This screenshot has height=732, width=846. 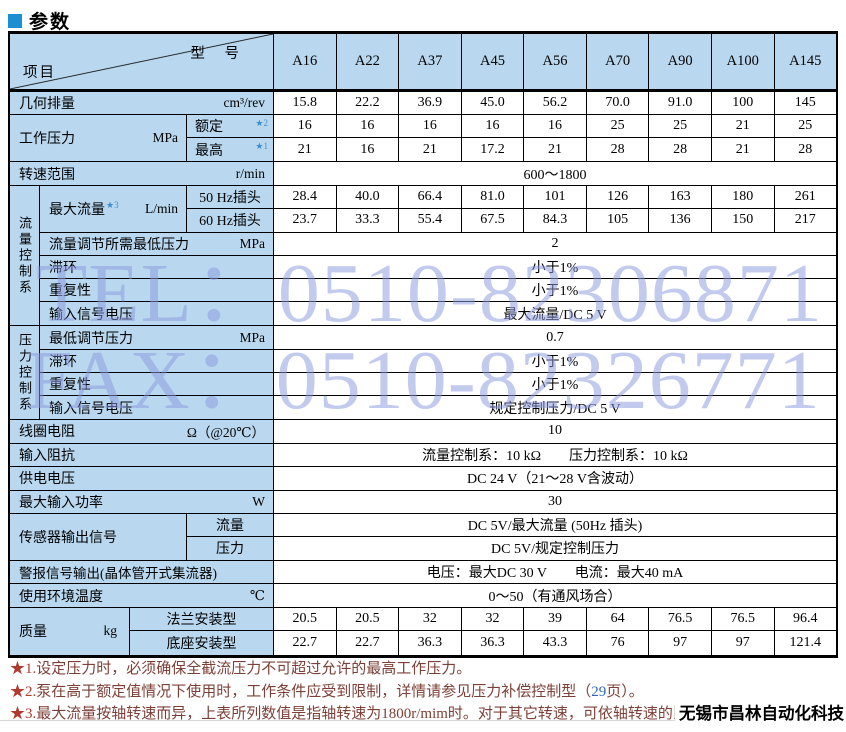 I want to click on pressure-section-vertical-label: 压力控制系, so click(x=25, y=373).